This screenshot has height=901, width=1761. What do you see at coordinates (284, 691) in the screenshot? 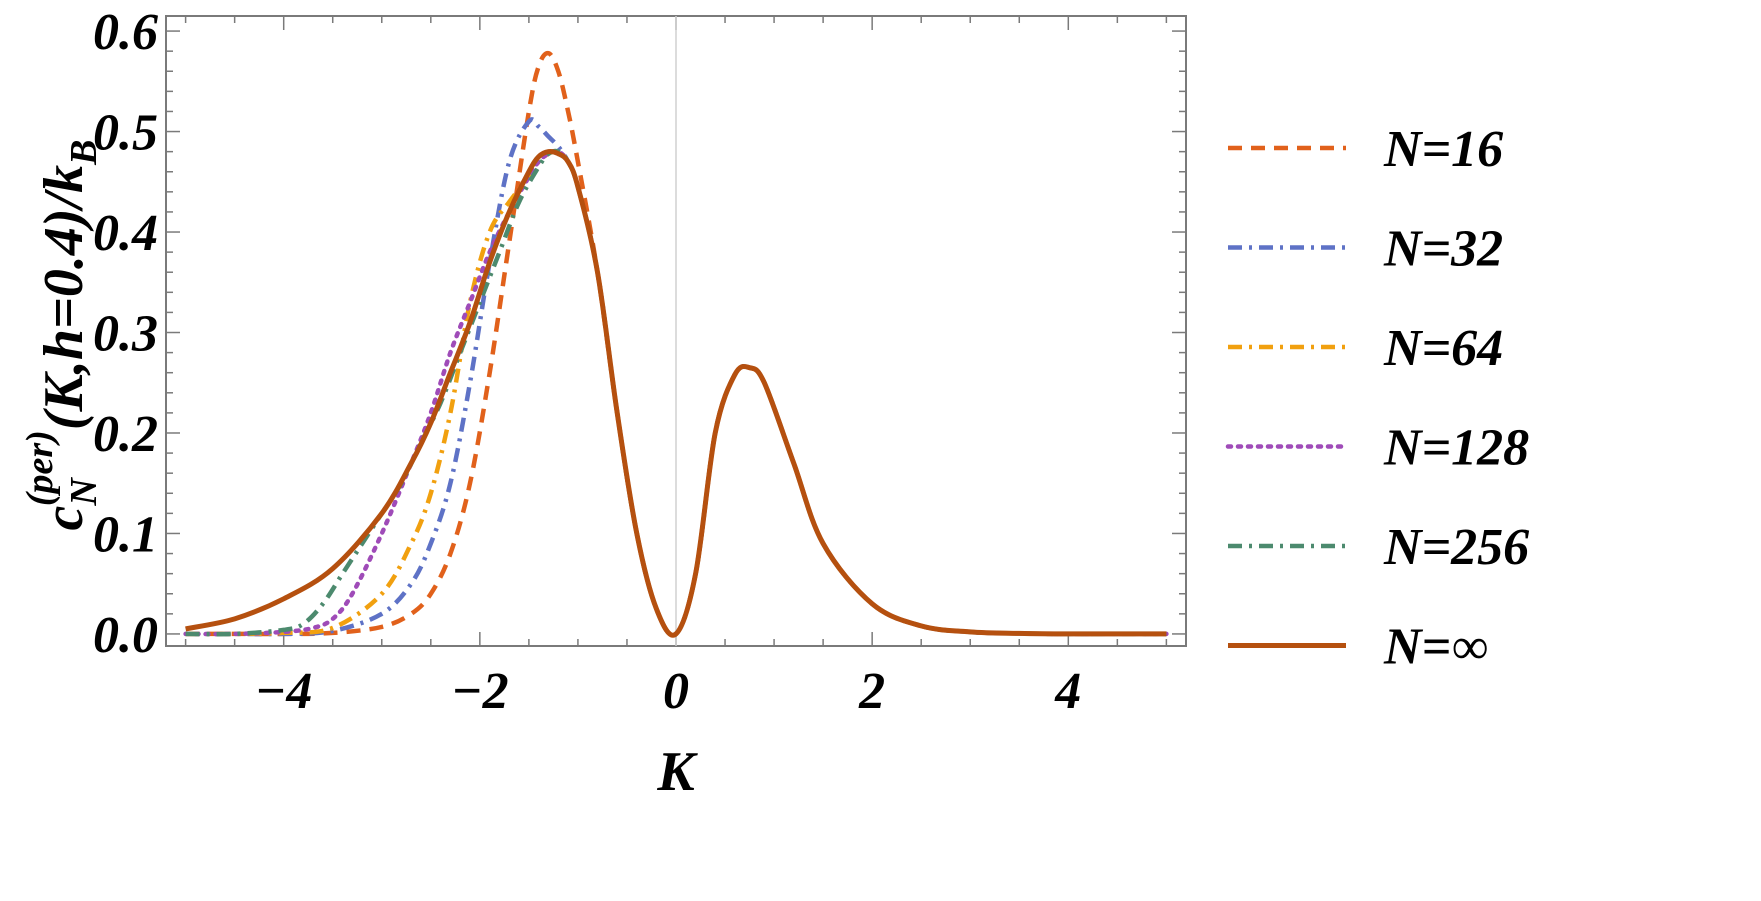
I see `x-tick-label: −4` at bounding box center [284, 691].